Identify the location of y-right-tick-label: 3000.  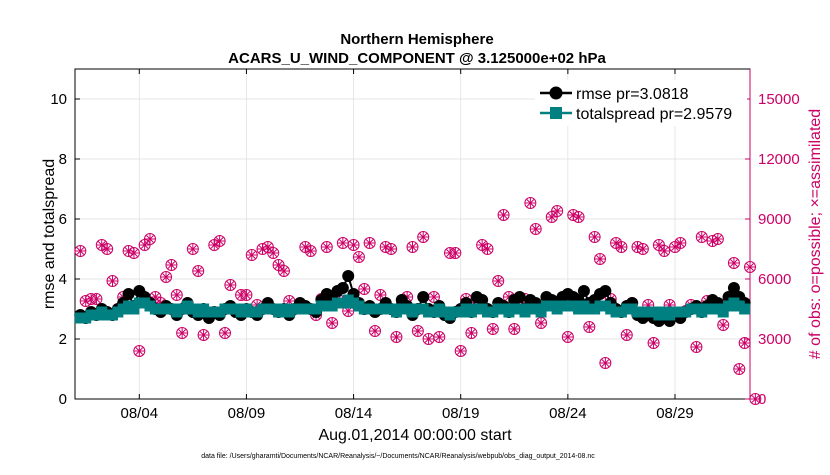
(774, 339).